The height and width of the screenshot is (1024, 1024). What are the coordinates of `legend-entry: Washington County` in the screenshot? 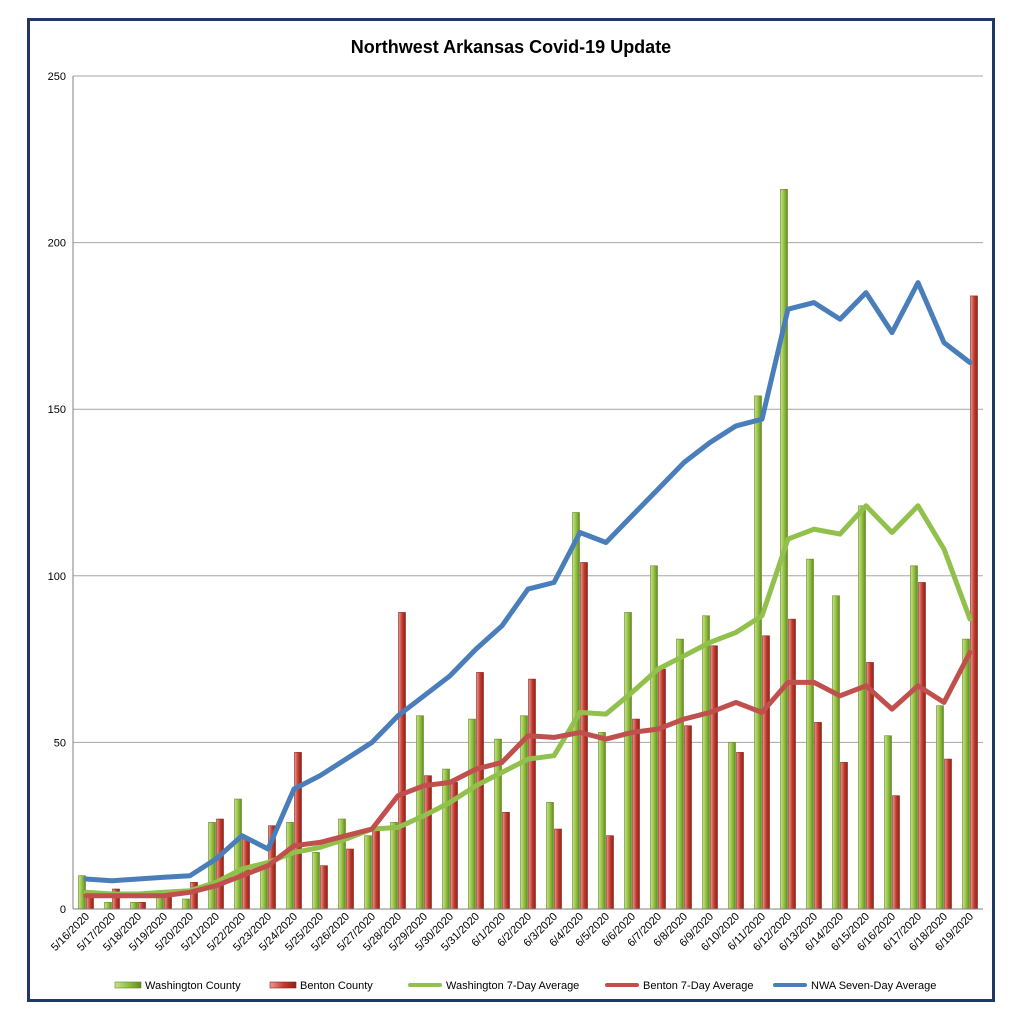 It's located at (193, 986).